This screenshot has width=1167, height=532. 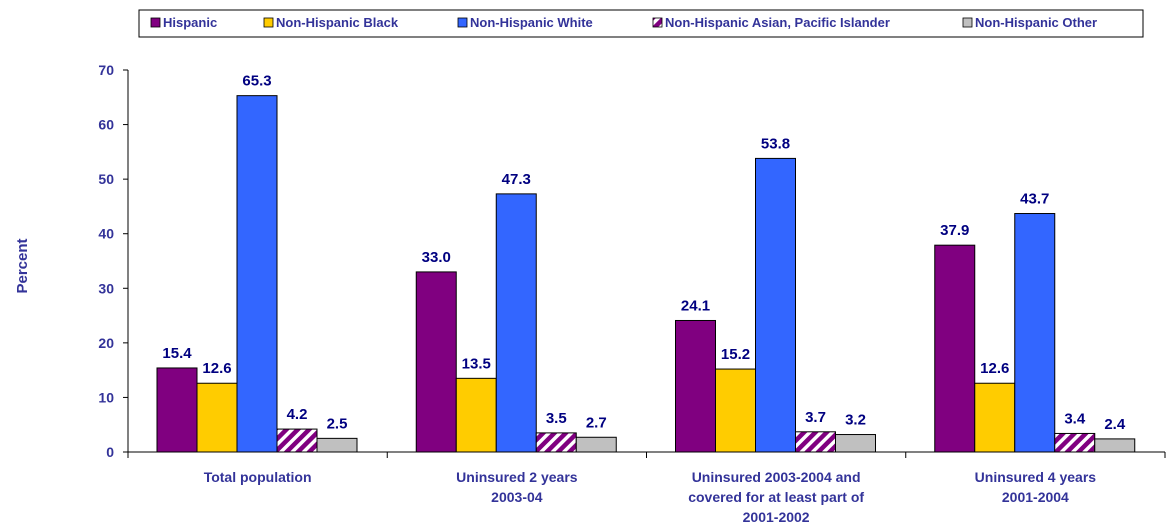 What do you see at coordinates (177, 353) in the screenshot?
I see `data-label: 15.4` at bounding box center [177, 353].